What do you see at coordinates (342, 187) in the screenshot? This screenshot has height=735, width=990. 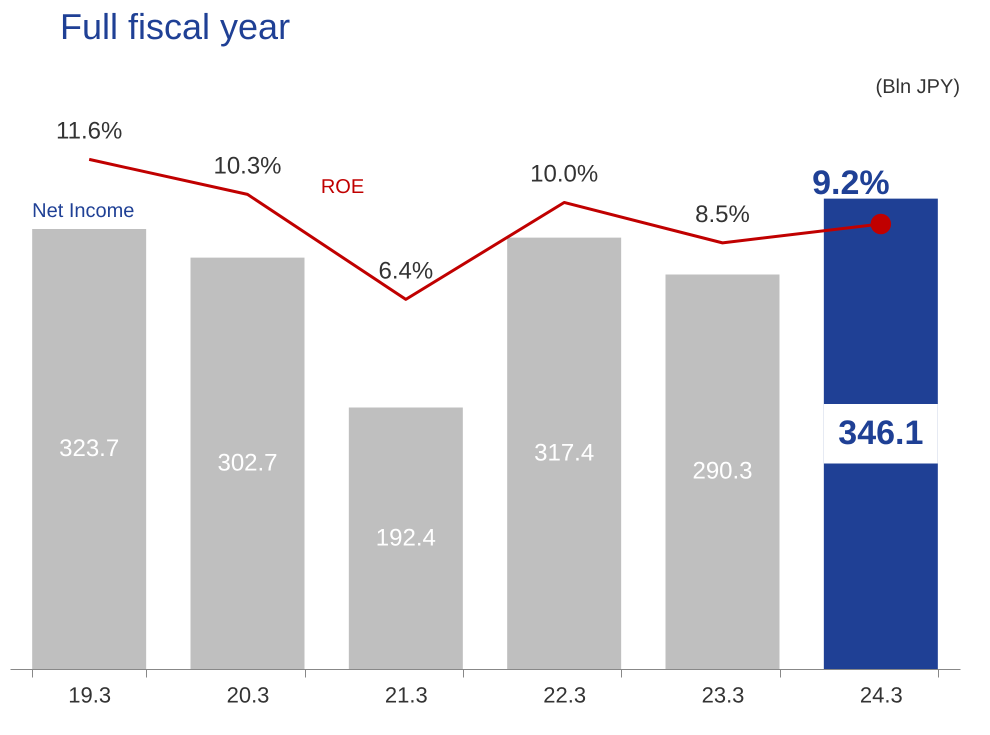 I see `series-label: ROE` at bounding box center [342, 187].